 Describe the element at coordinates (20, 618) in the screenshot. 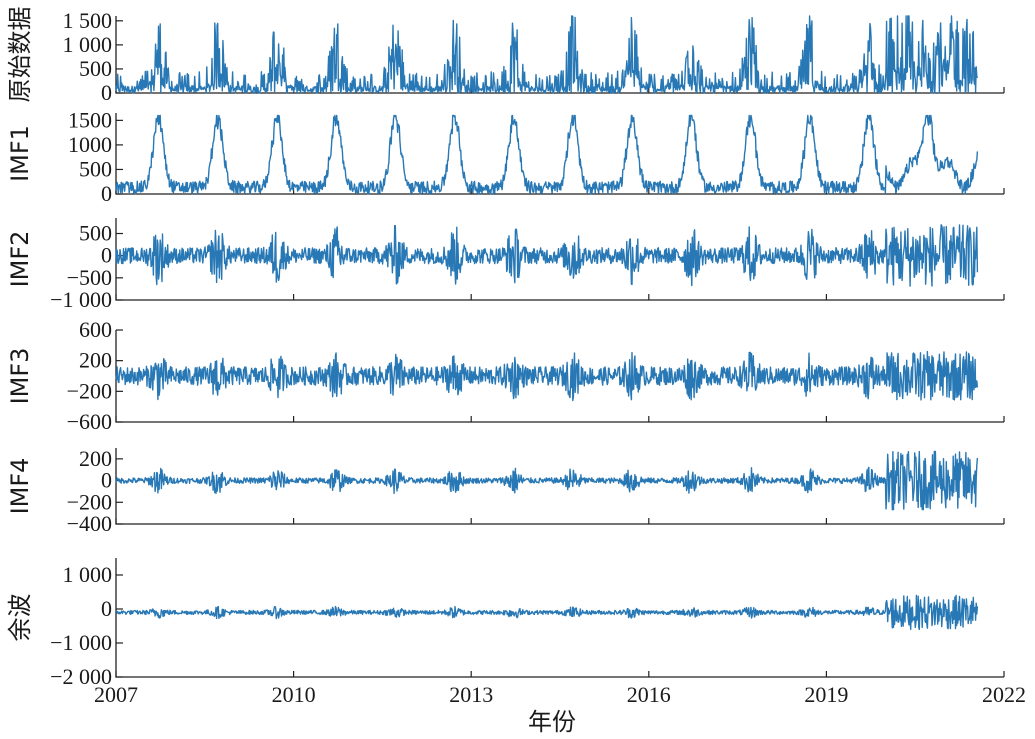

I see `y-axis-label: 余波` at that location.